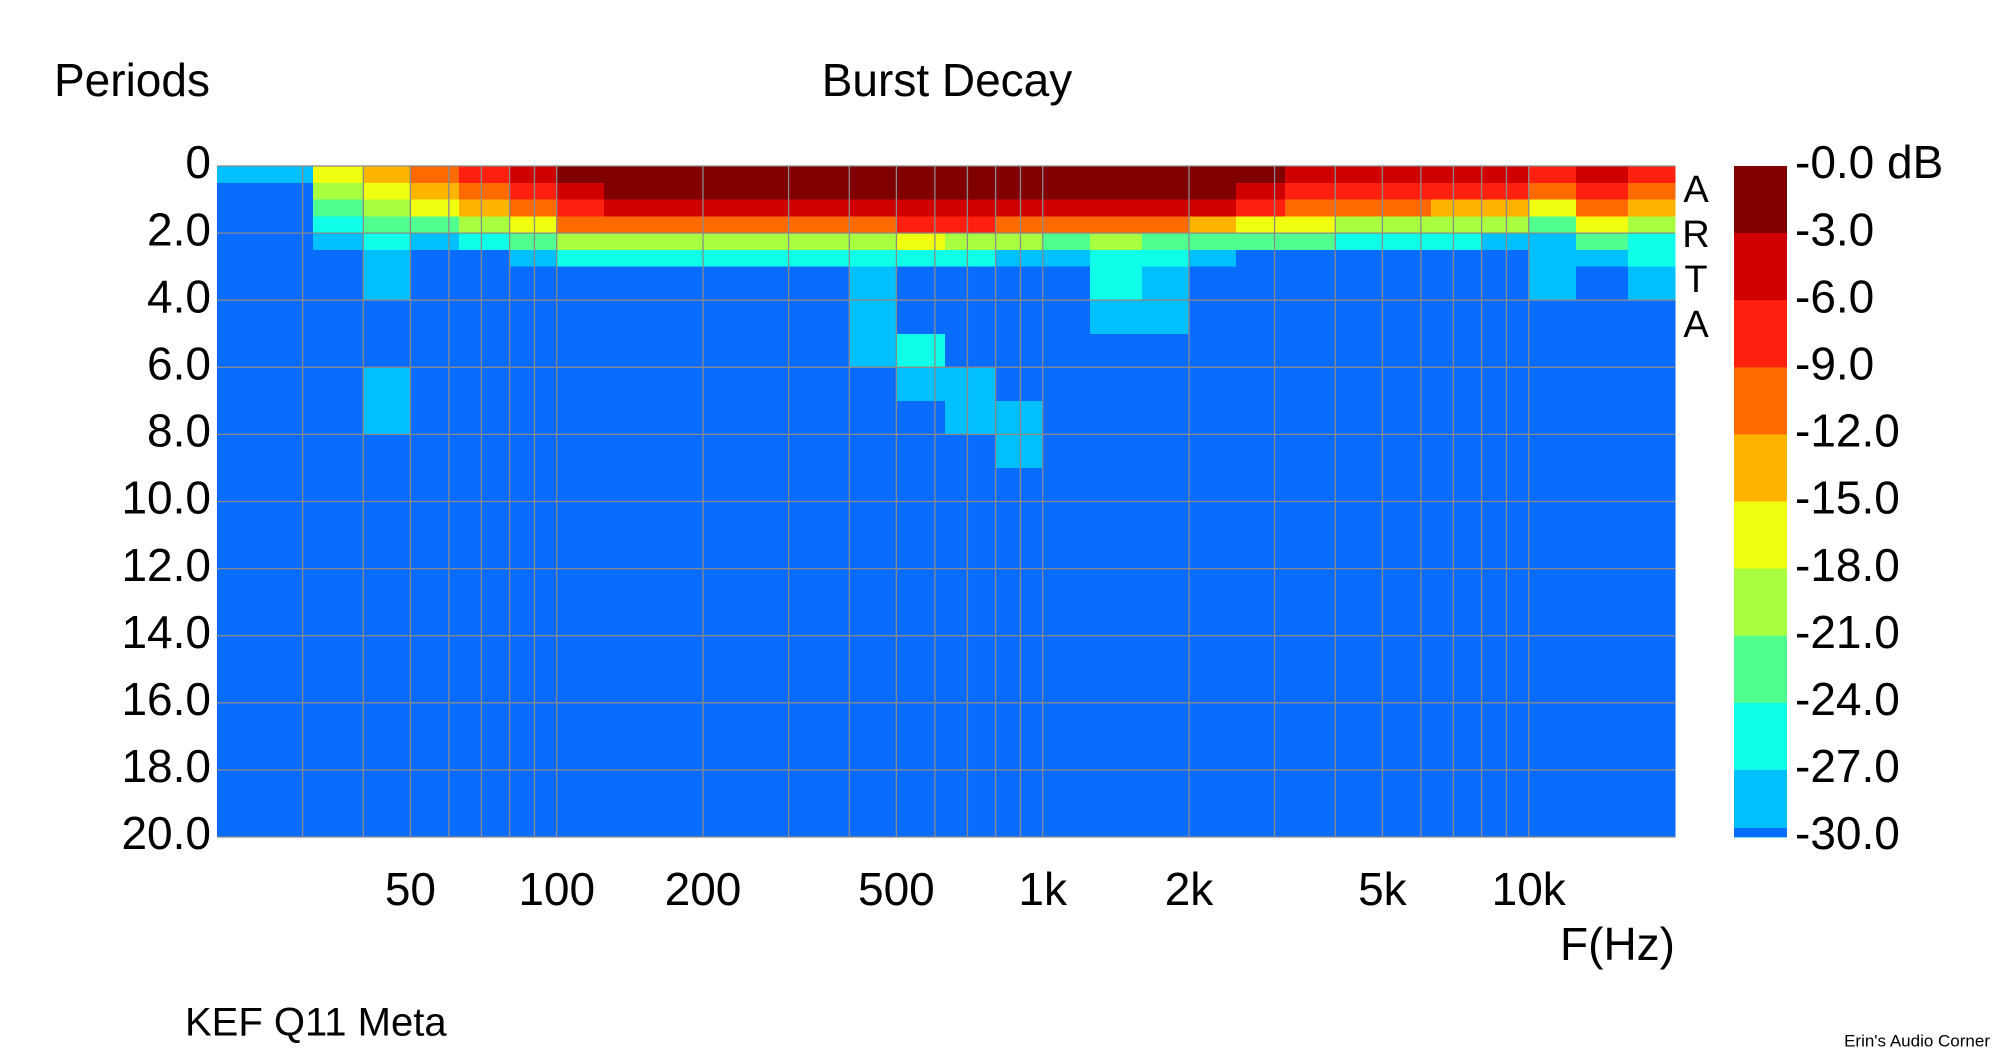  Describe the element at coordinates (947, 80) in the screenshot. I see `chart-title: Burst Decay` at that location.